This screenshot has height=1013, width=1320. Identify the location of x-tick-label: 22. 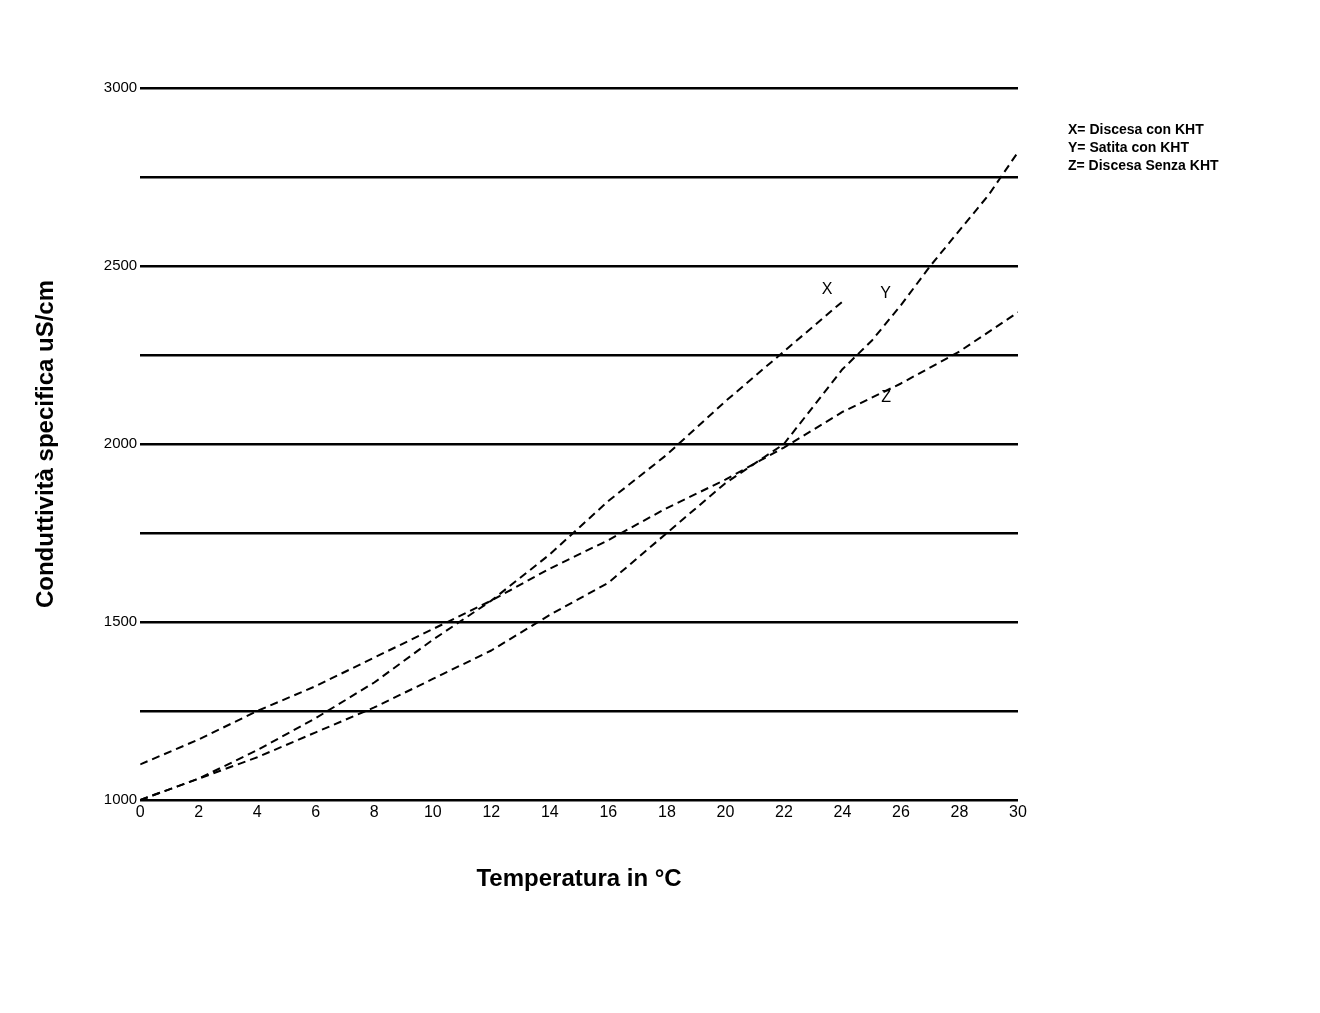
(784, 812).